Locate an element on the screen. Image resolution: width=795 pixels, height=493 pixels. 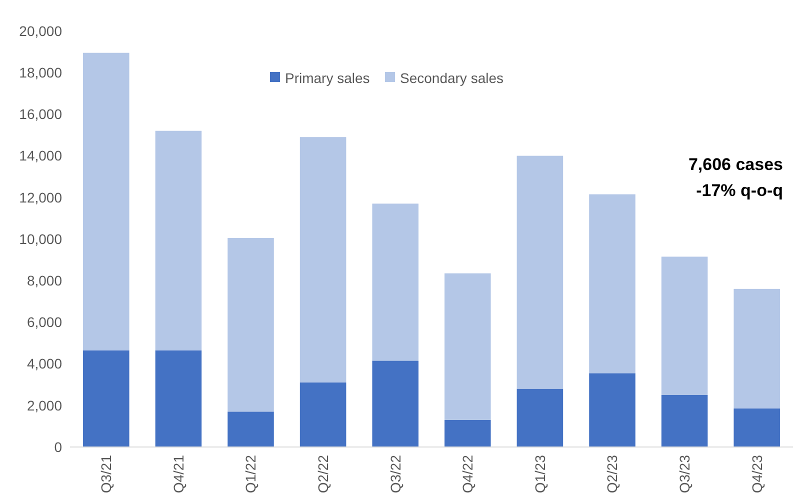
y-tick-label: 8,000 is located at coordinates (44, 280).